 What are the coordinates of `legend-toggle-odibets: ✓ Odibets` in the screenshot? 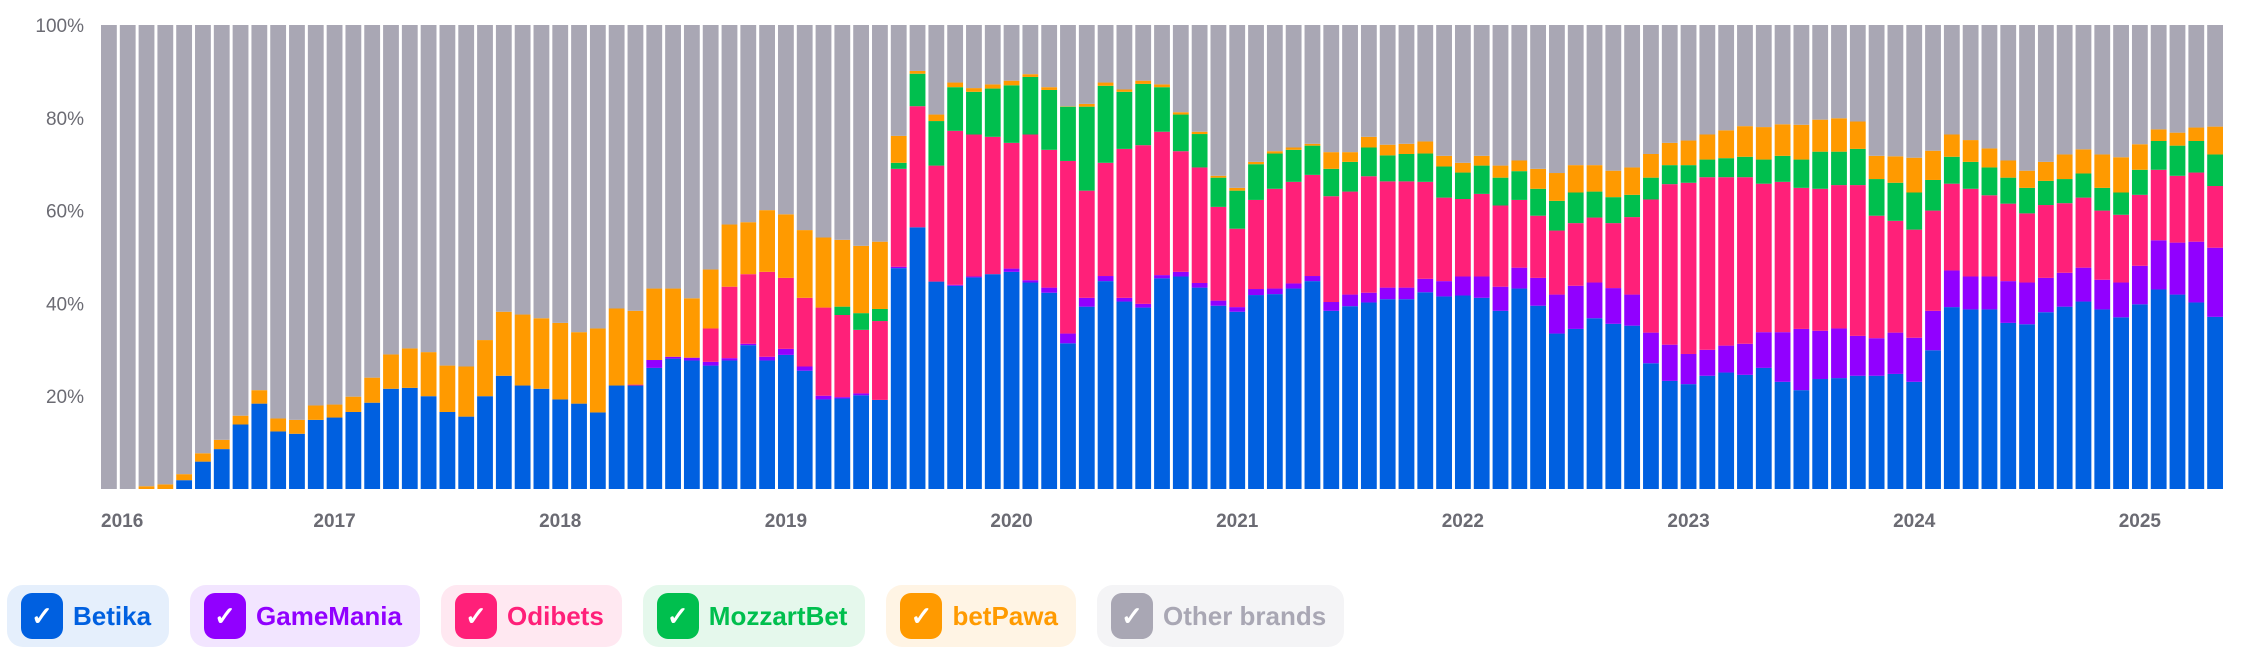 It's located at (531, 616).